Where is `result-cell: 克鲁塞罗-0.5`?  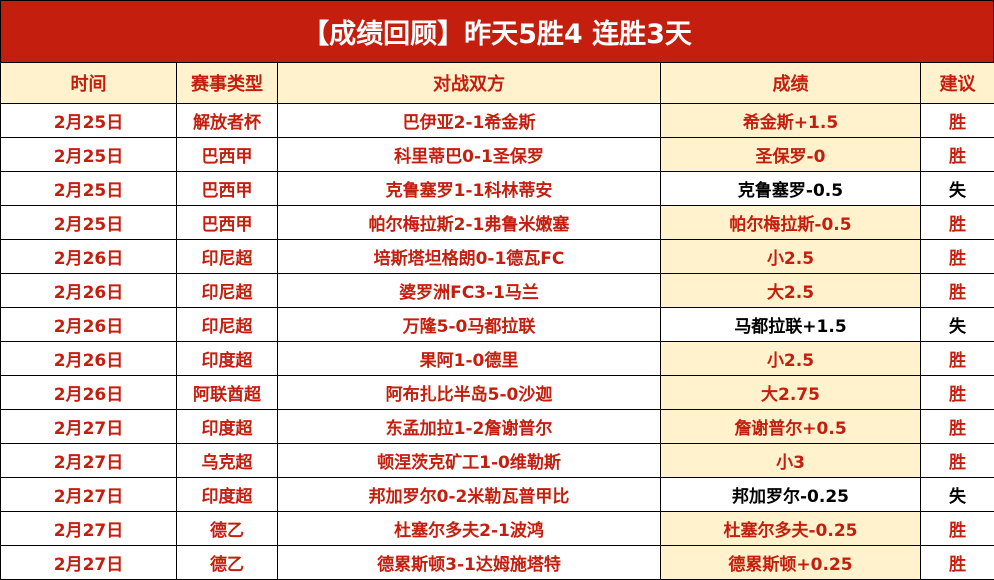
result-cell: 克鲁塞罗-0.5 is located at coordinates (791, 189).